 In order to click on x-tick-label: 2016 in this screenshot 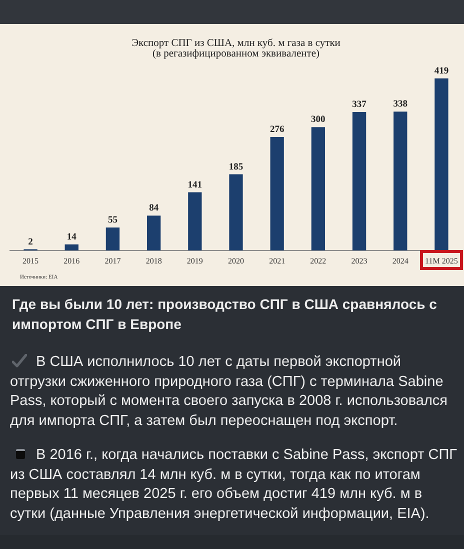, I will do `click(72, 261)`.